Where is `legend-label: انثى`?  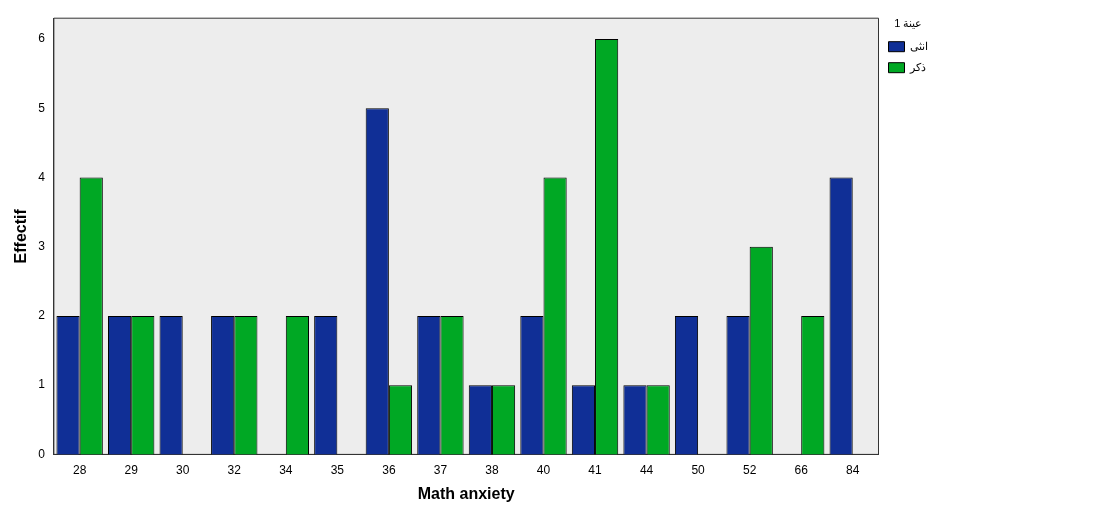
legend-label: انثى is located at coordinates (919, 45).